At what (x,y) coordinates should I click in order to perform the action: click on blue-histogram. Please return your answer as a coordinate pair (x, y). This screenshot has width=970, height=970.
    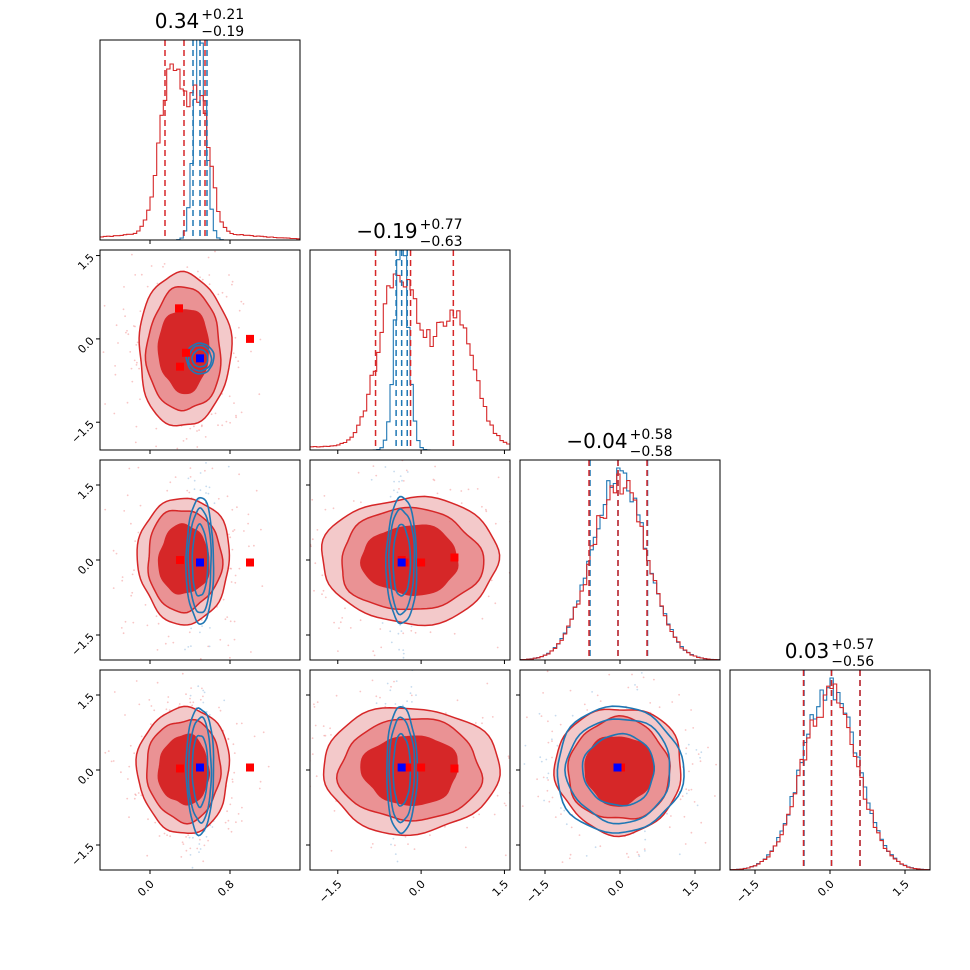
    Looking at the image, I should click on (830, 773).